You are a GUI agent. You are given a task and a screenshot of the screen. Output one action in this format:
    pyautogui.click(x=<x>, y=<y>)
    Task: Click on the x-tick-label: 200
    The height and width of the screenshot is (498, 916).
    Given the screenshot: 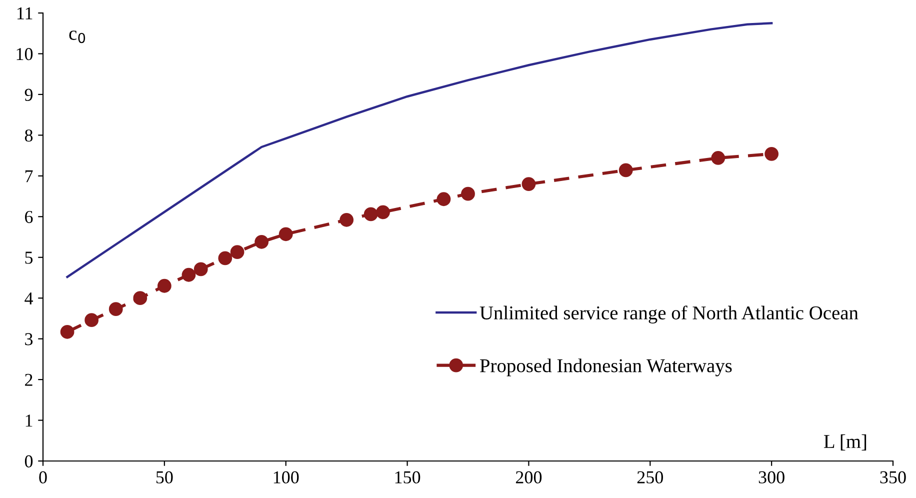 What is the action you would take?
    pyautogui.click(x=529, y=477)
    